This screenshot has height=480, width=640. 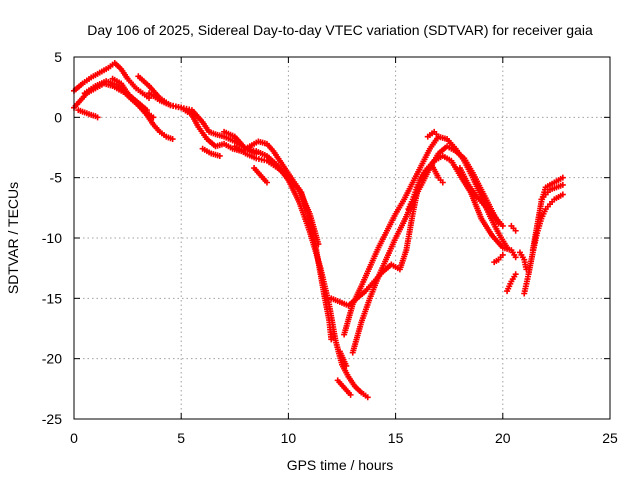 What do you see at coordinates (610, 438) in the screenshot?
I see `x-tick-label: 25` at bounding box center [610, 438].